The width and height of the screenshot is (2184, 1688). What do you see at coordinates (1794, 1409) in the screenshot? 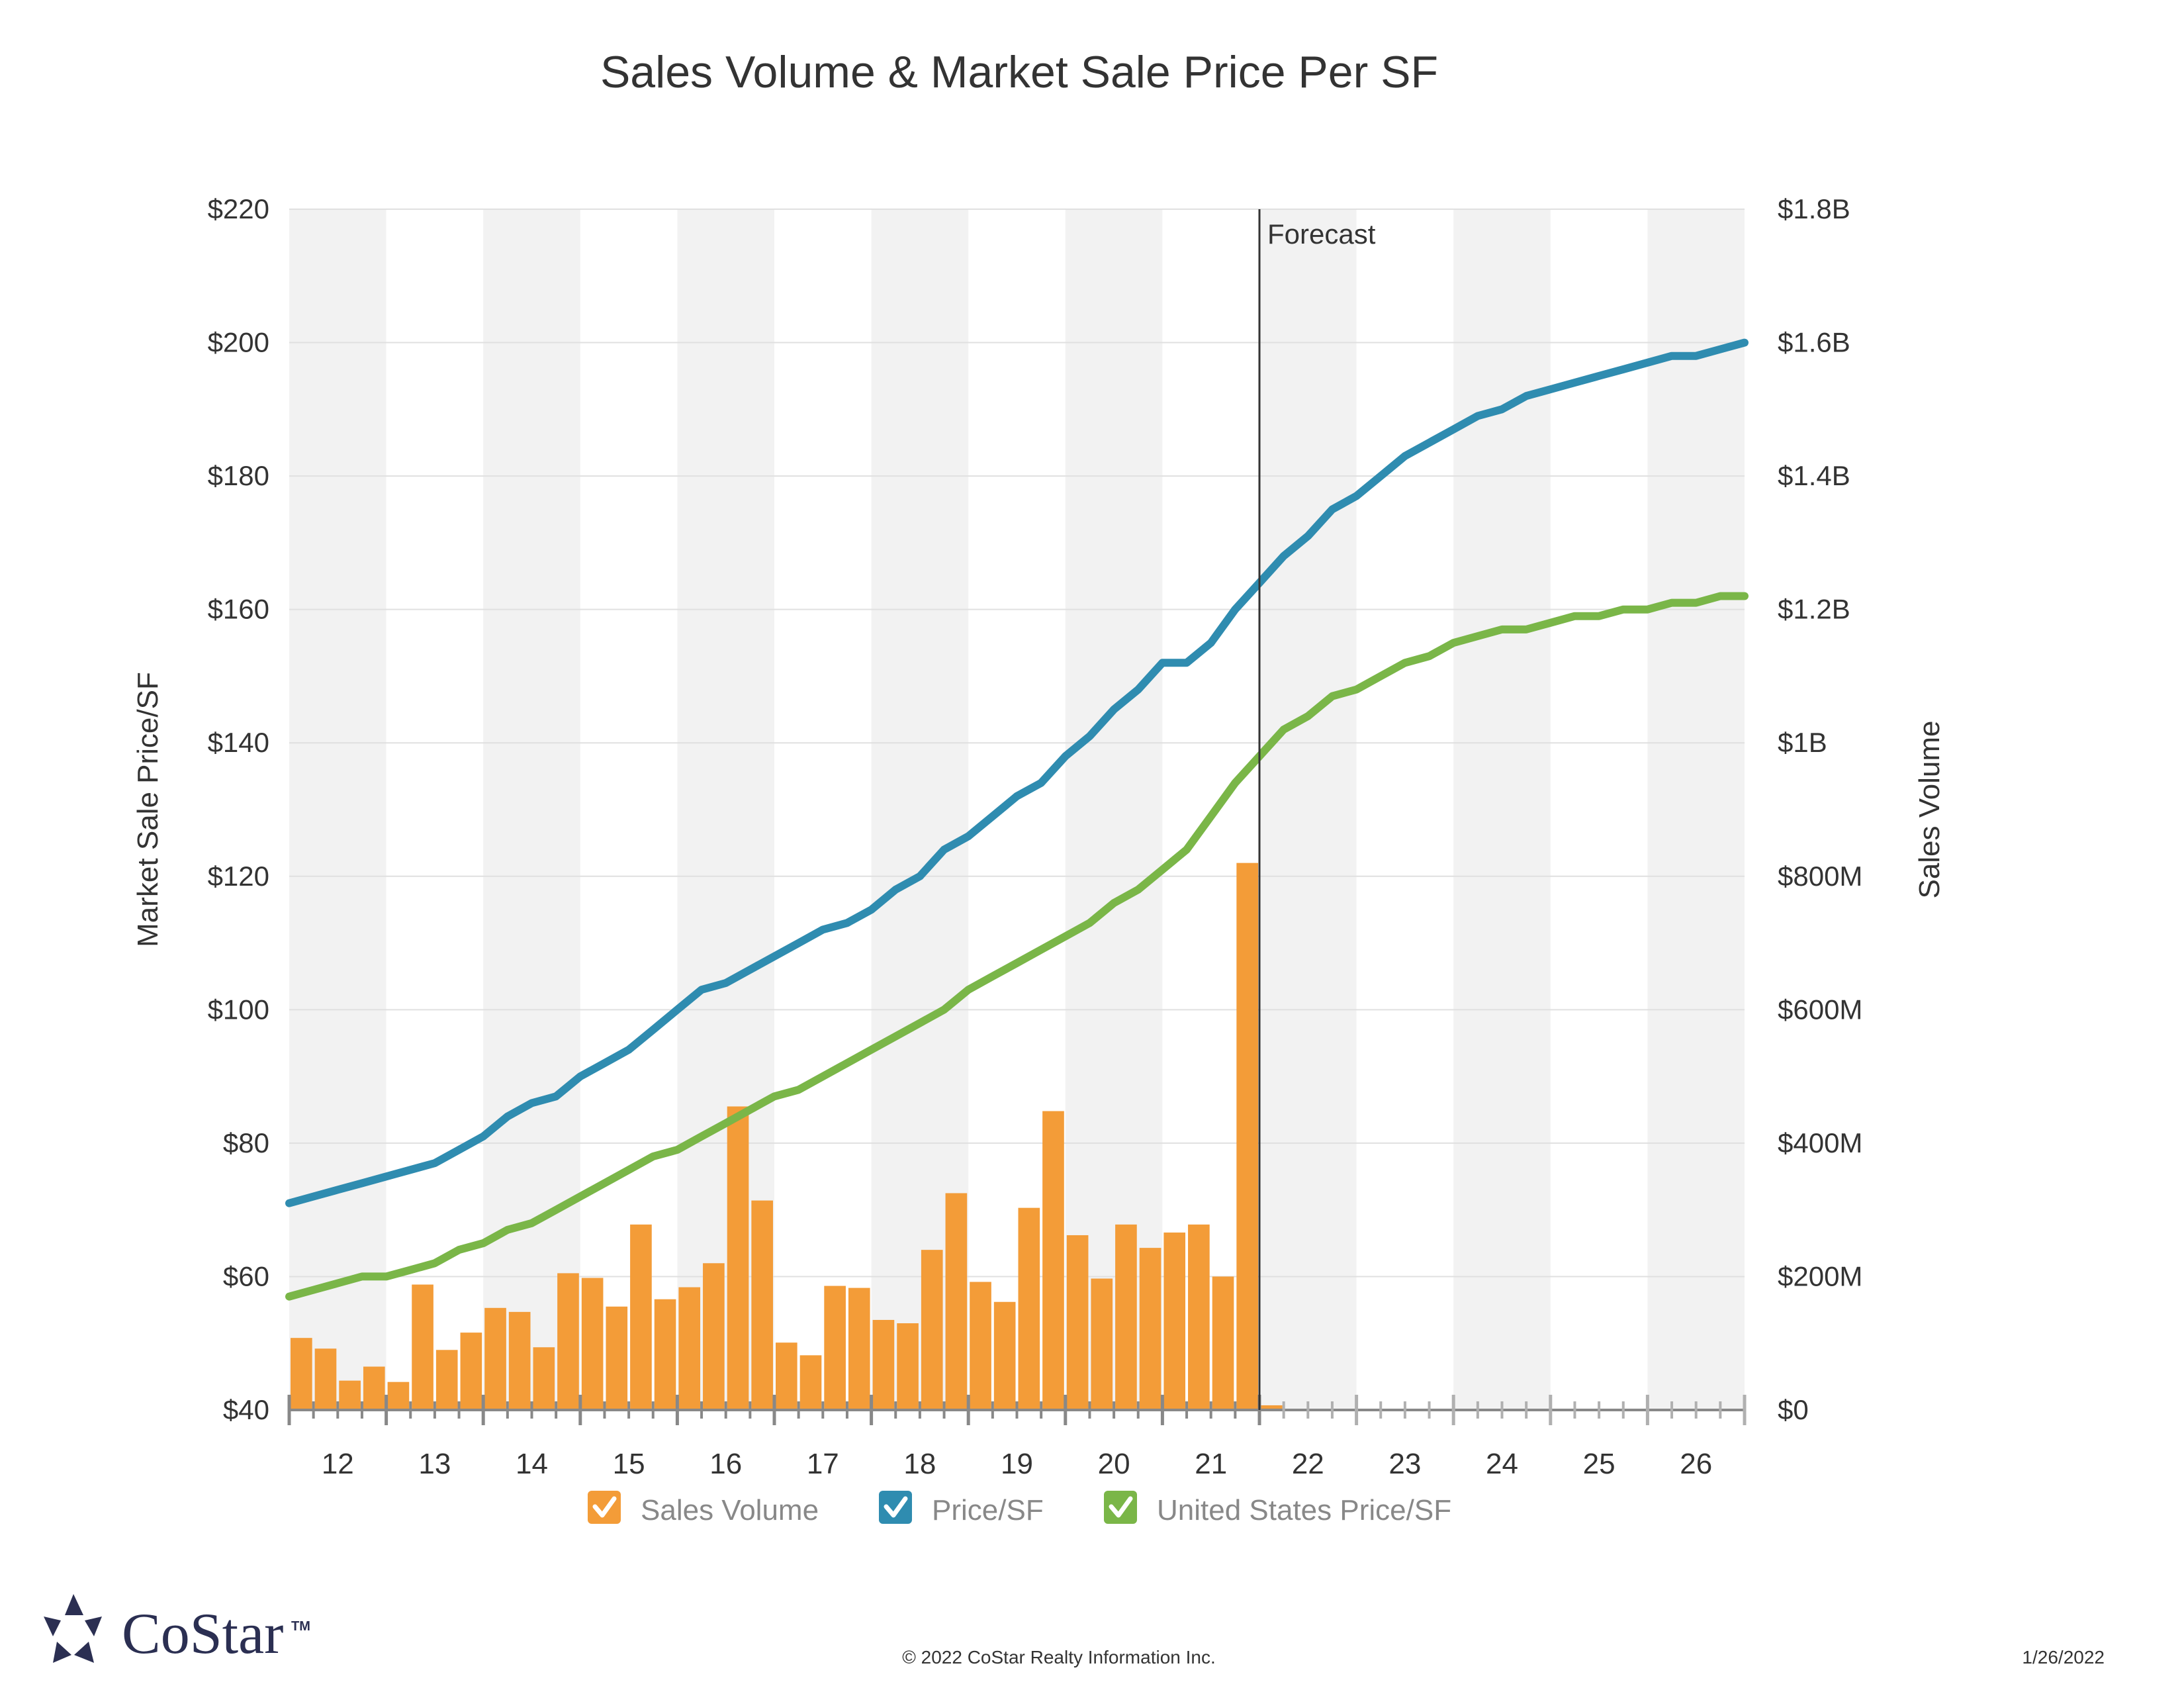
I see `right-tick-label: $0` at bounding box center [1794, 1409].